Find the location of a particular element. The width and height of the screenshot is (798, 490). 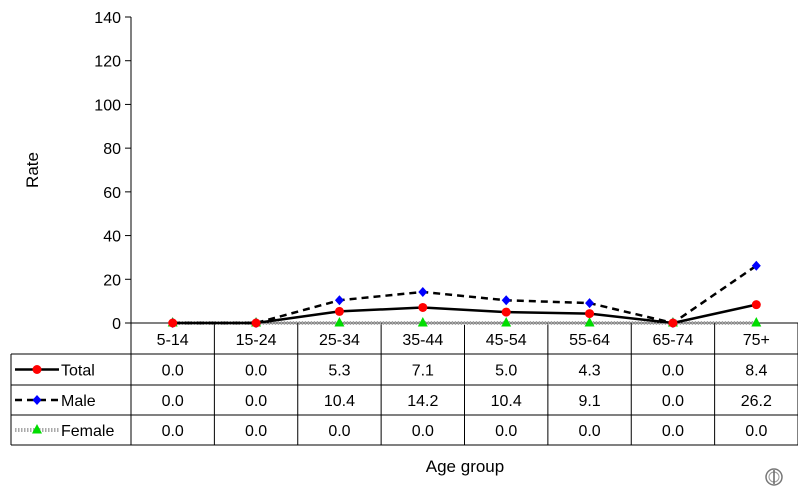

data-label: 14.2 is located at coordinates (422, 401).